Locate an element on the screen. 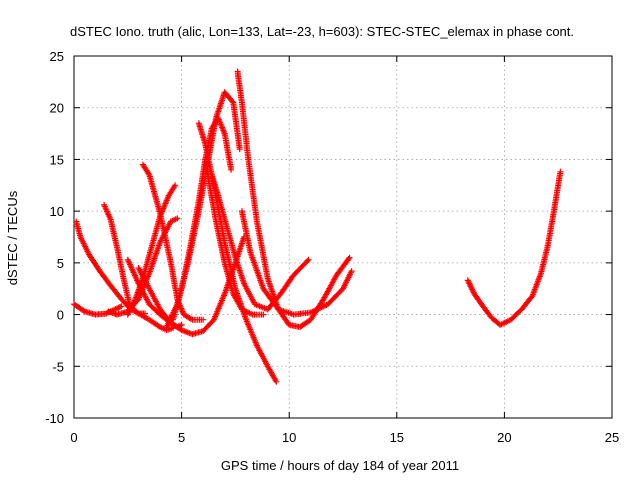  x-tick-label: 15 is located at coordinates (397, 437).